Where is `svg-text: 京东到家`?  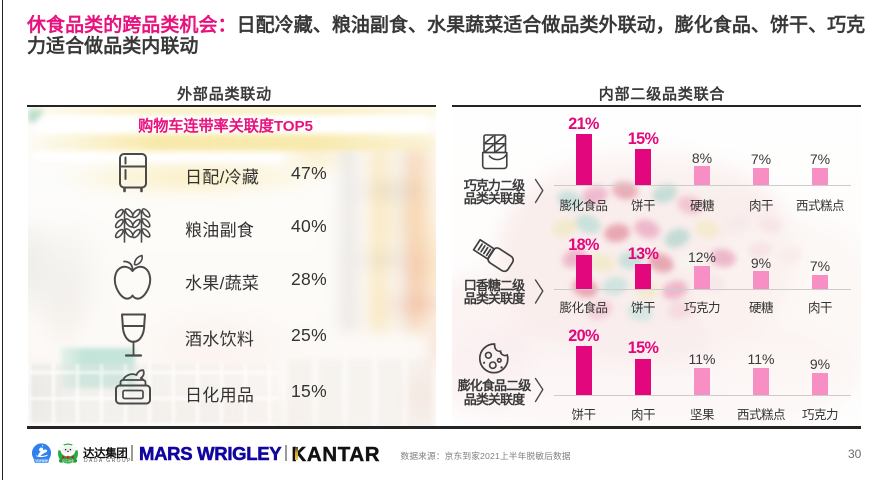 svg-text: 京东到家 is located at coordinates (67, 459).